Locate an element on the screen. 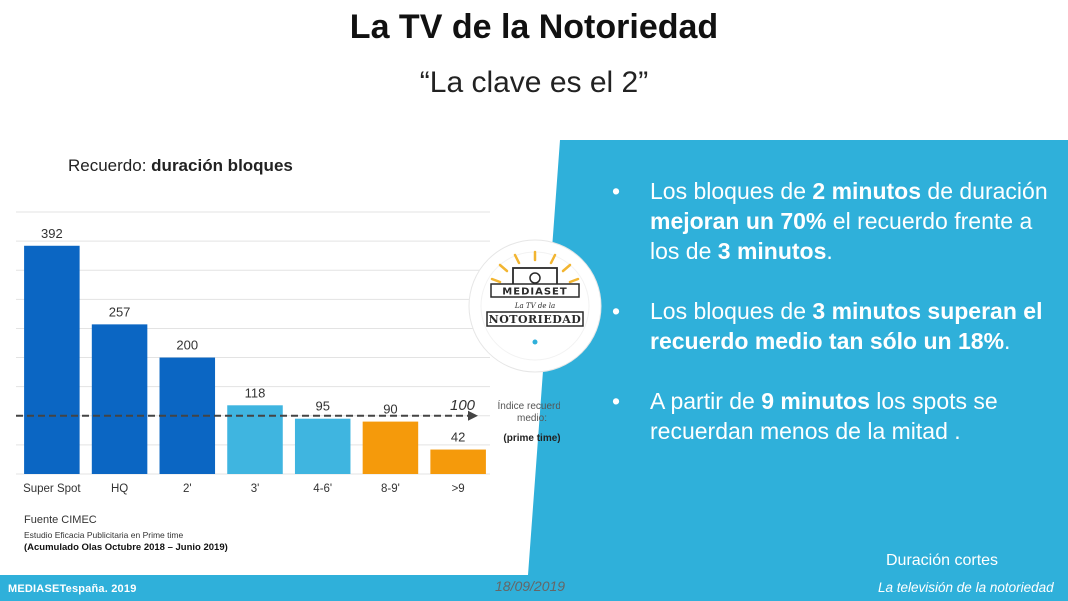 This screenshot has height=601, width=1068. seal-middle-text: La TV de la is located at coordinates (534, 306).